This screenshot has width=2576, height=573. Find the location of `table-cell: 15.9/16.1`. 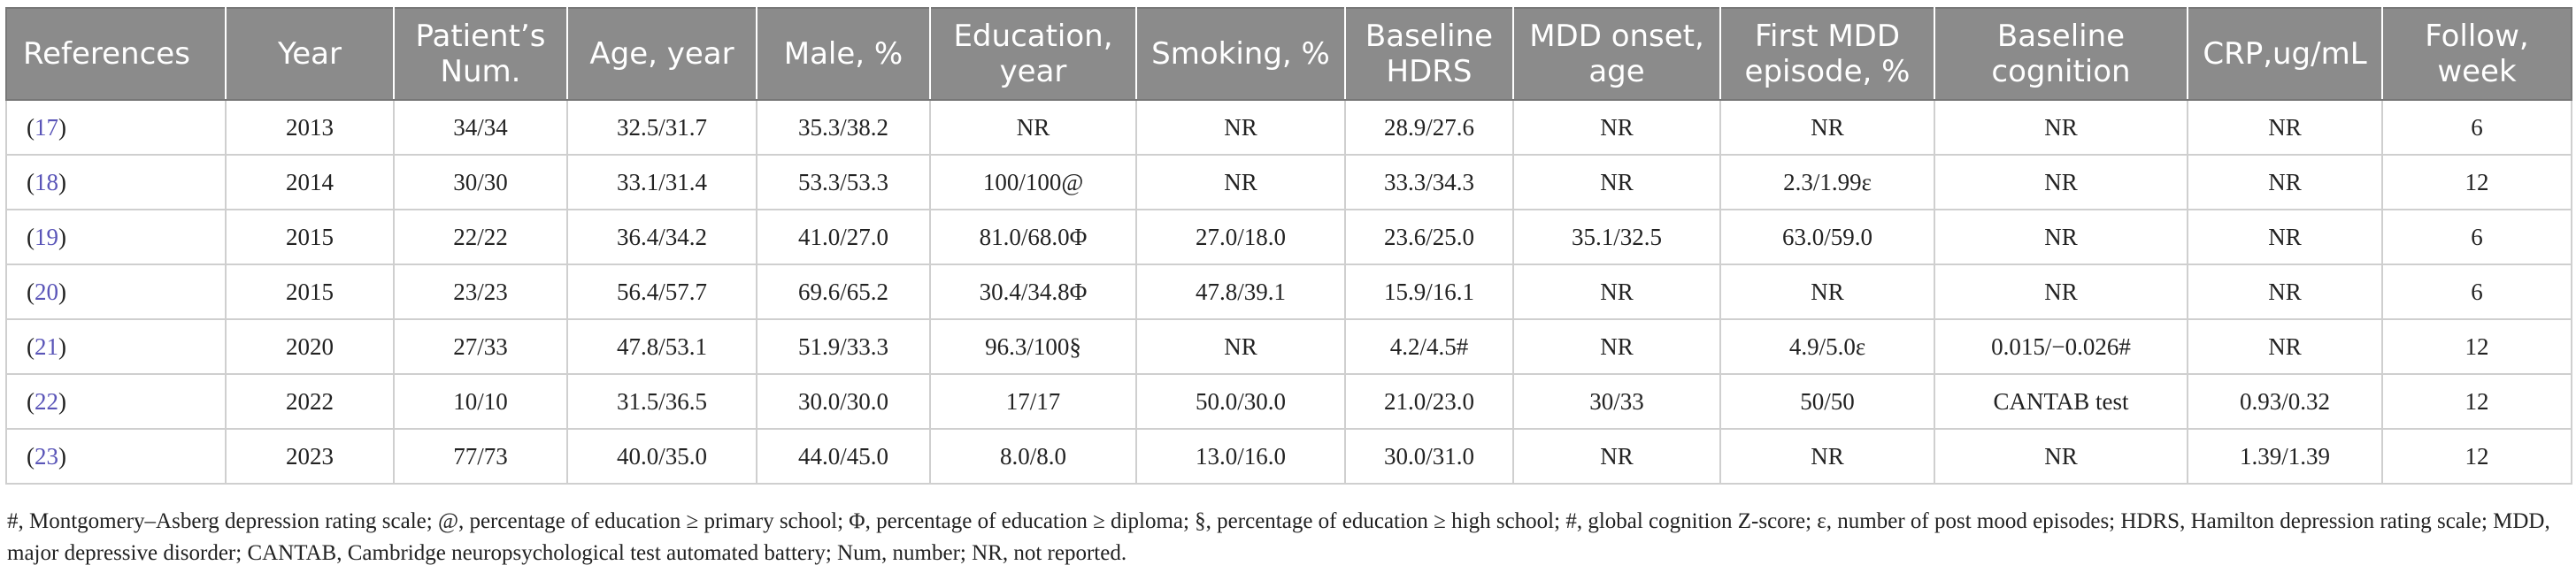

table-cell: 15.9/16.1 is located at coordinates (1429, 292).